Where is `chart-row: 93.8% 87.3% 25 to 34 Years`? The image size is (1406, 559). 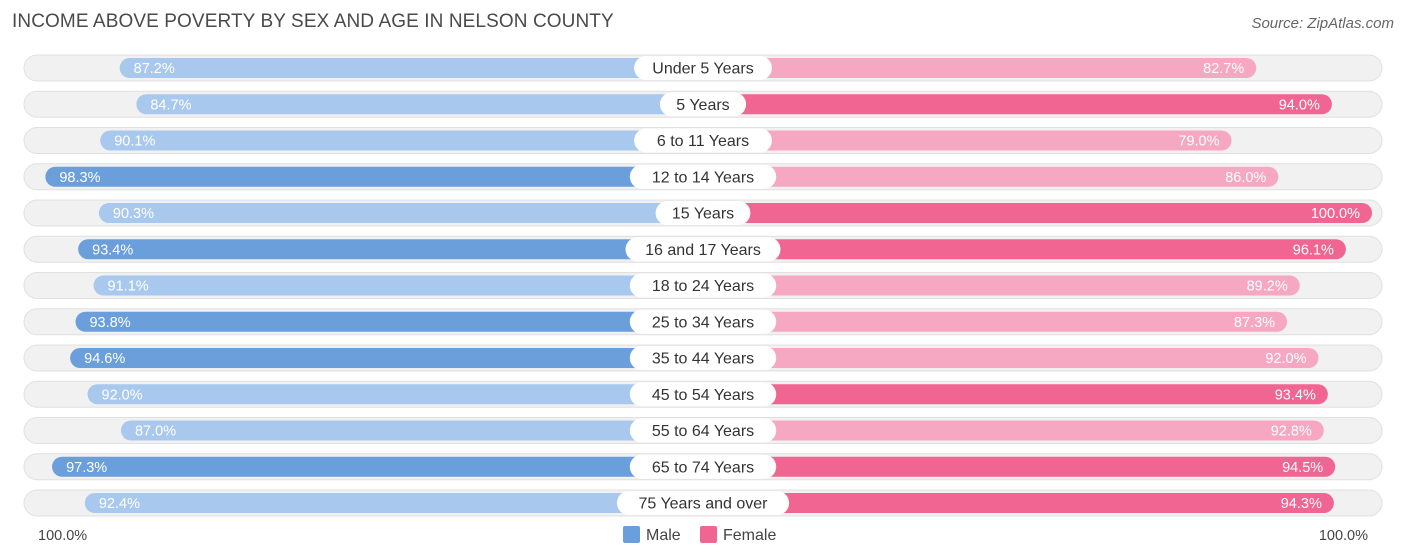 chart-row: 93.8% 87.3% 25 to 34 Years is located at coordinates (703, 322).